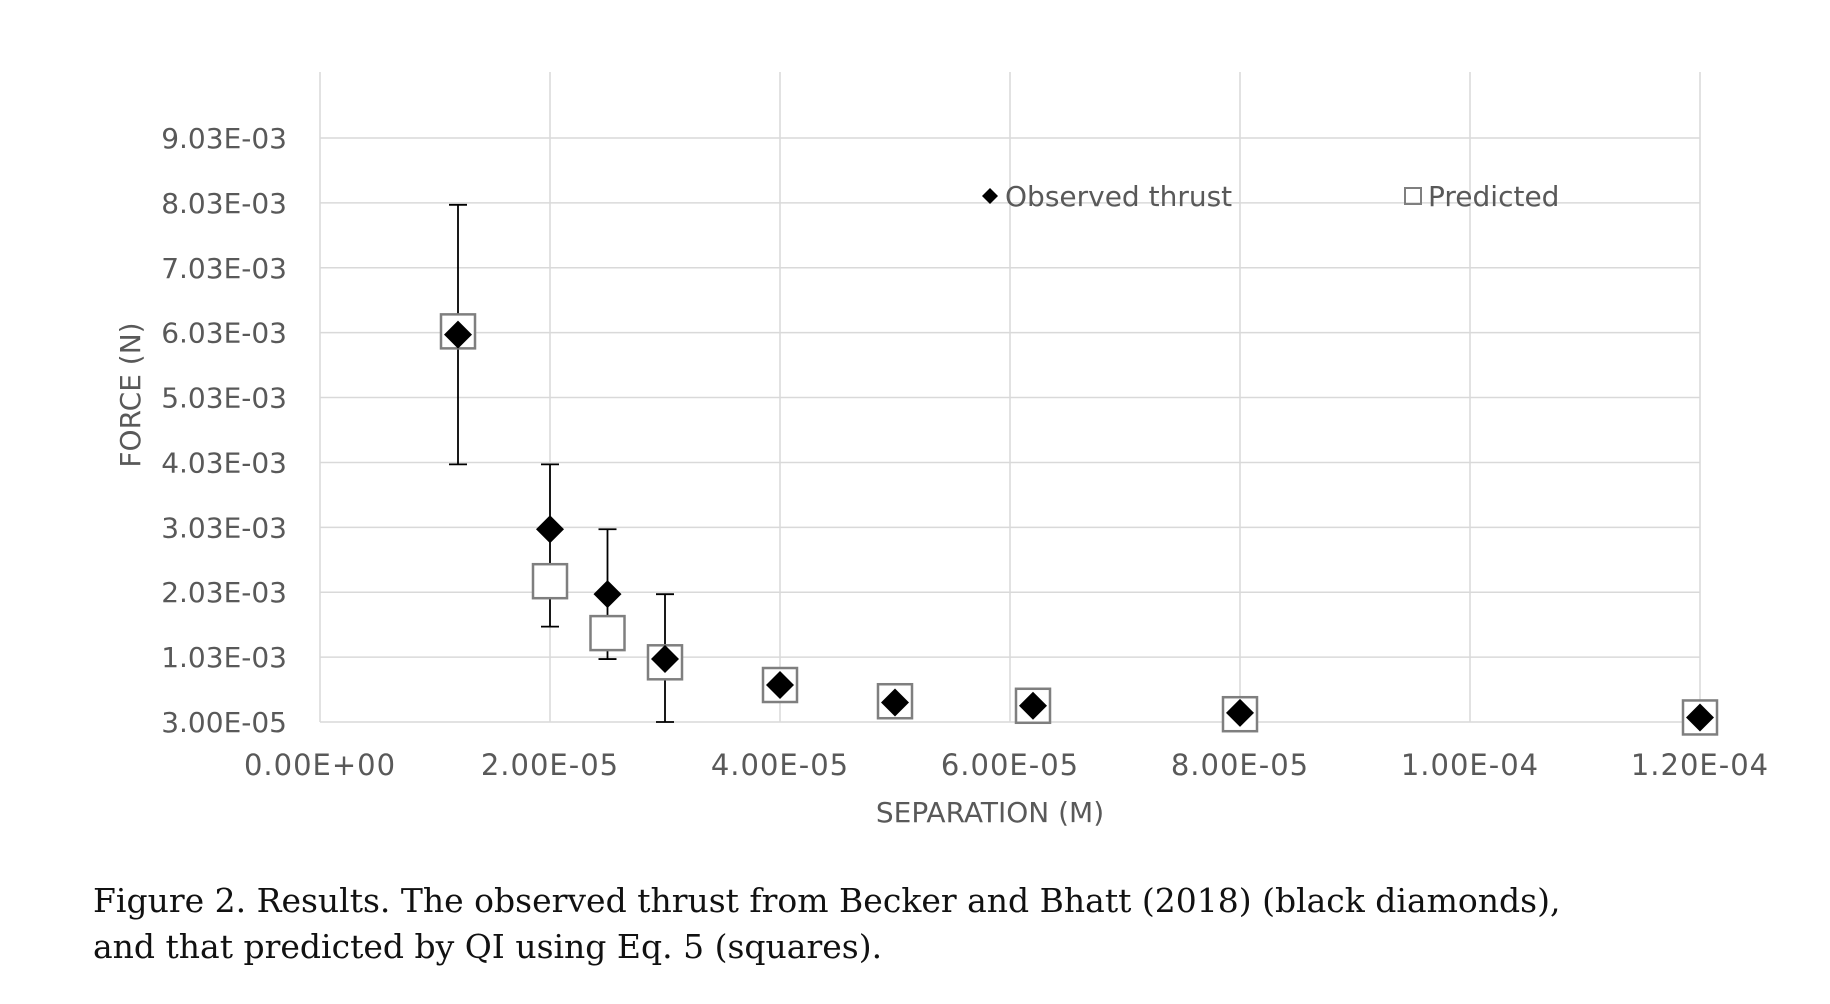  What do you see at coordinates (780, 765) in the screenshot?
I see `x-tick-label: 4.00E-05` at bounding box center [780, 765].